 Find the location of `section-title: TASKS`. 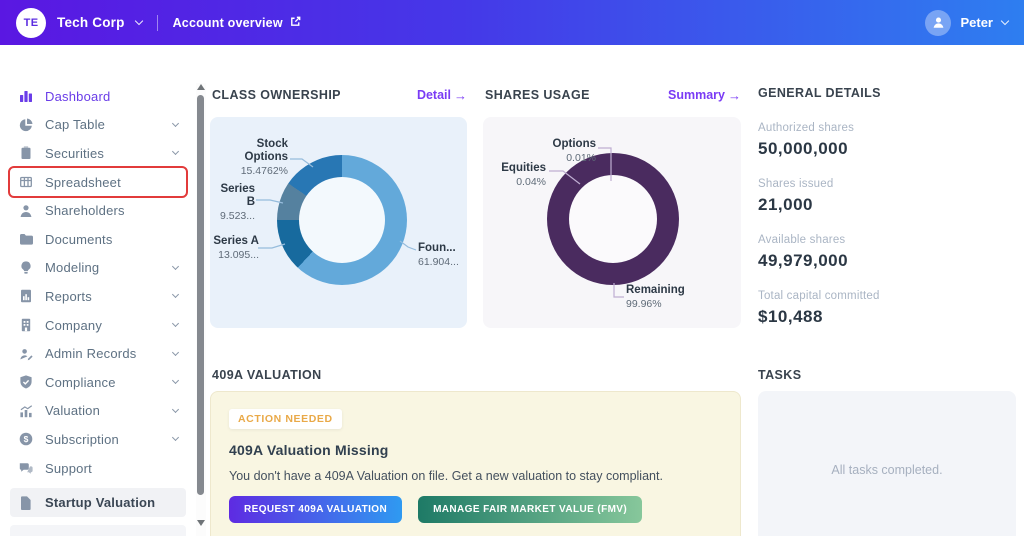

section-title: TASKS is located at coordinates (780, 375).